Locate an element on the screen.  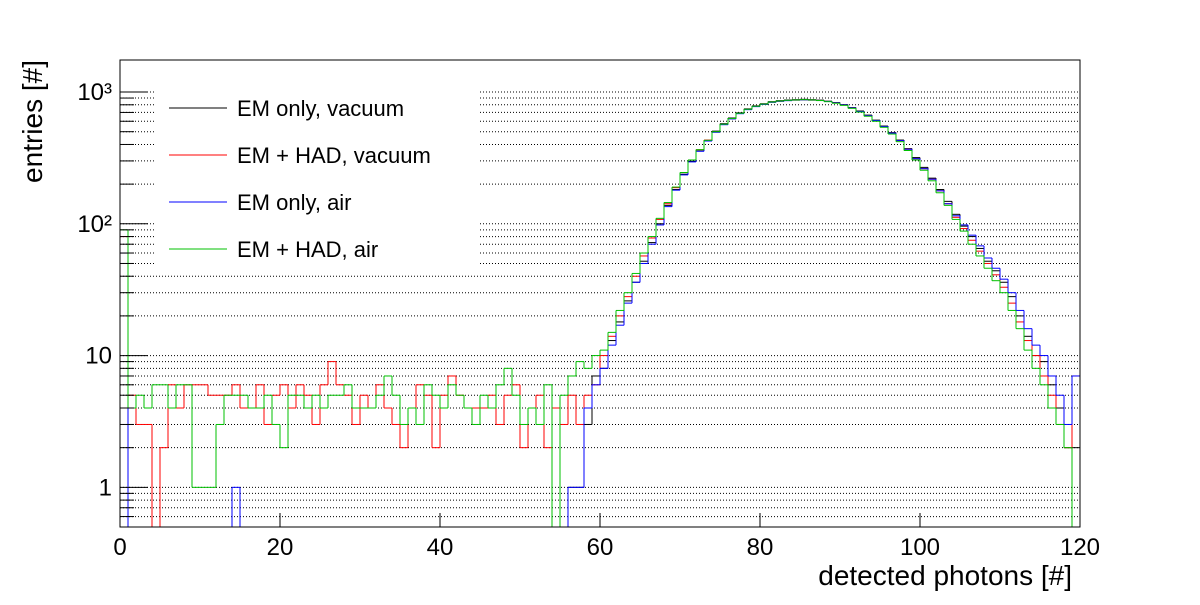
y-tick-label: 10³ is located at coordinates (94, 92).